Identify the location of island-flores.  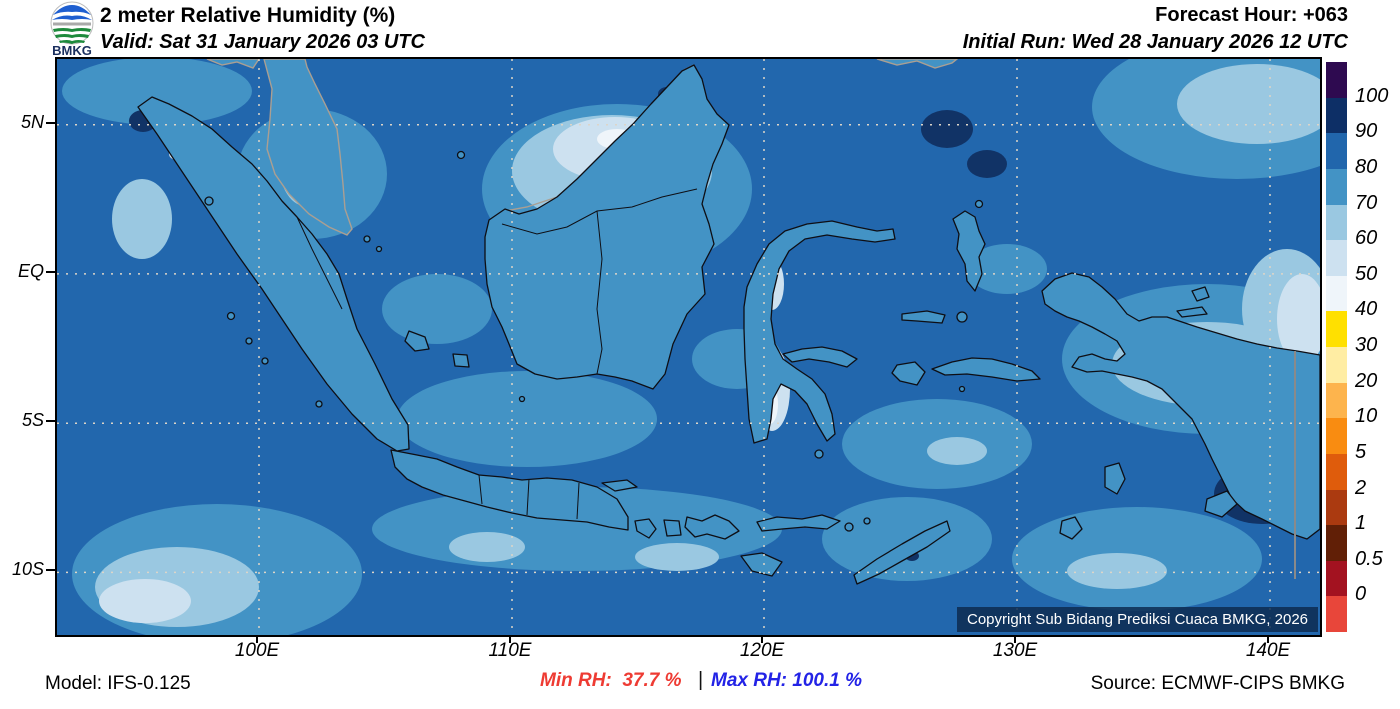
(798, 523).